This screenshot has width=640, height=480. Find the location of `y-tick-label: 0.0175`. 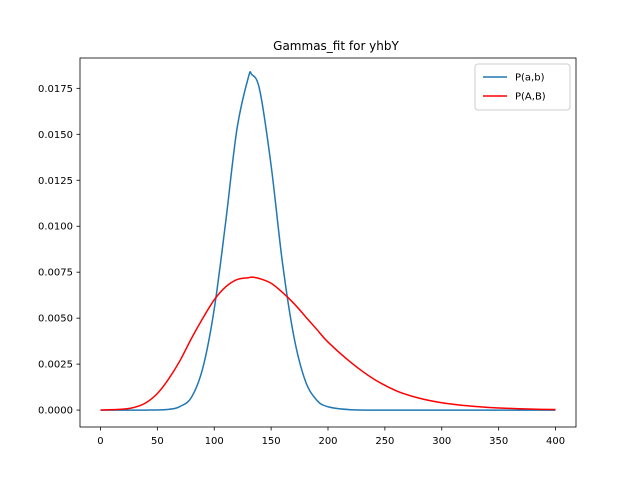

y-tick-label: 0.0175 is located at coordinates (55, 89).